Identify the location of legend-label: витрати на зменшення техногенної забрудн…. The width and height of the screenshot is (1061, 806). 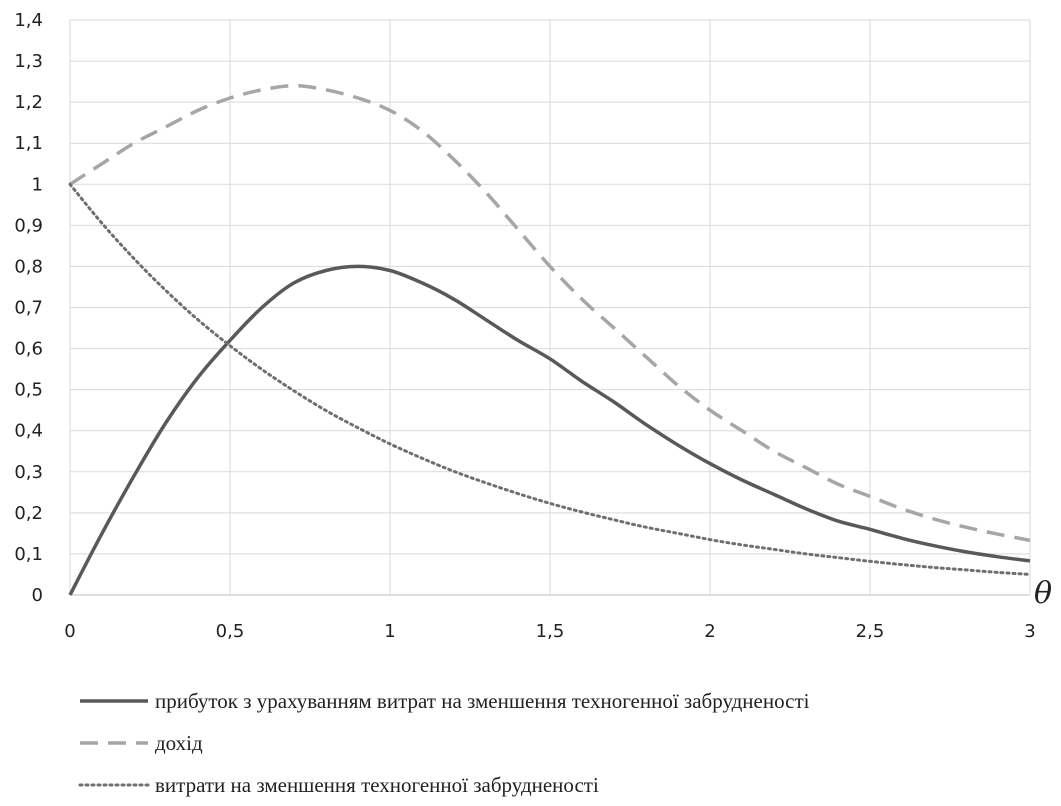
(377, 785).